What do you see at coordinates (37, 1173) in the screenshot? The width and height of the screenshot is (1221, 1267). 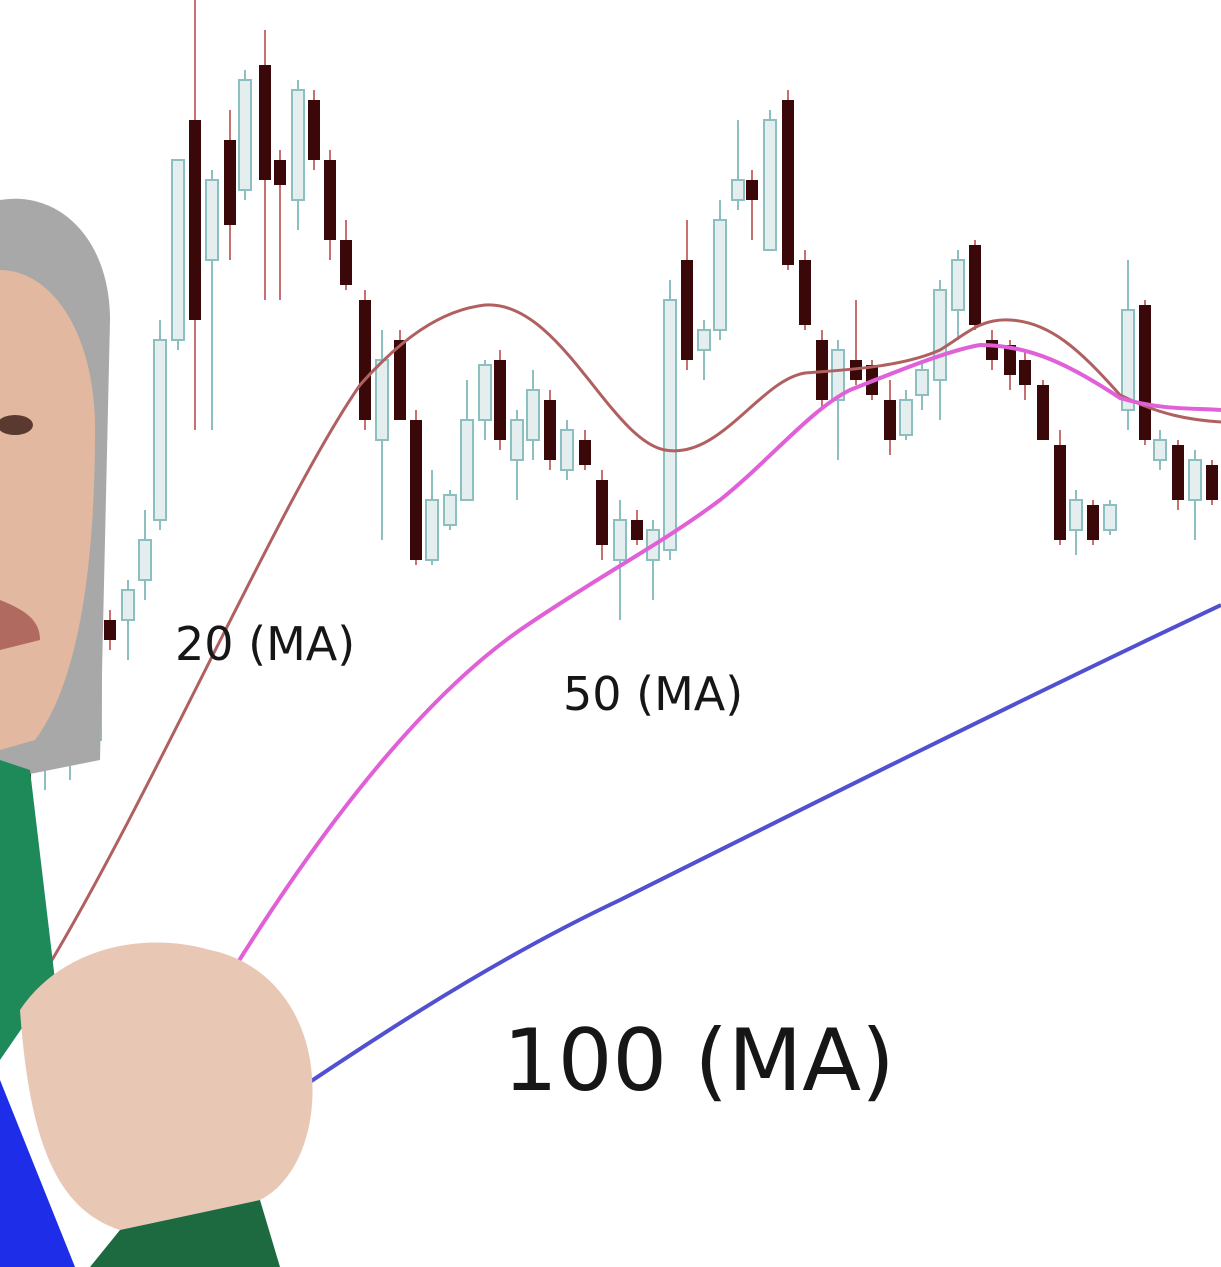 I see `blue-shape` at bounding box center [37, 1173].